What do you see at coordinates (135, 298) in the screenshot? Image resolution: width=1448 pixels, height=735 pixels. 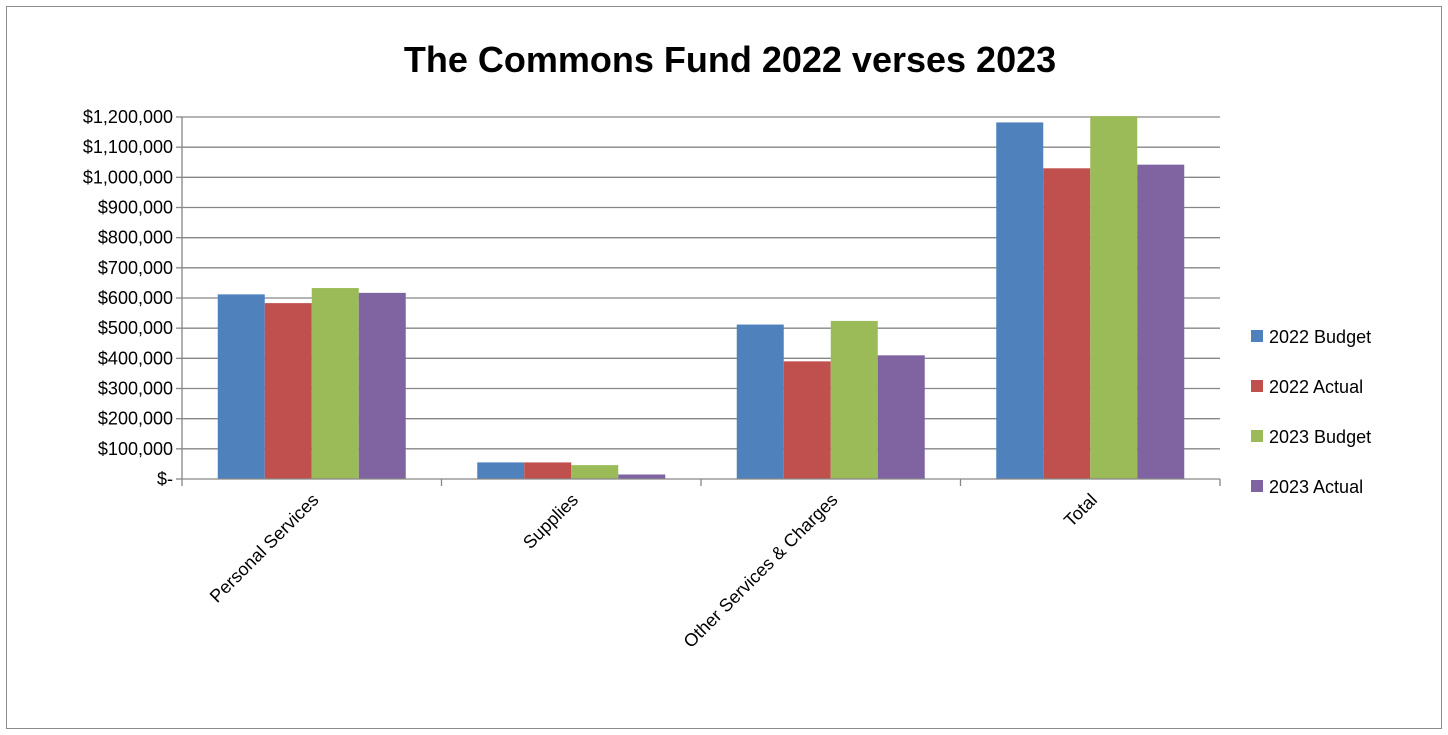 I see `y-tick-label: $600,000` at bounding box center [135, 298].